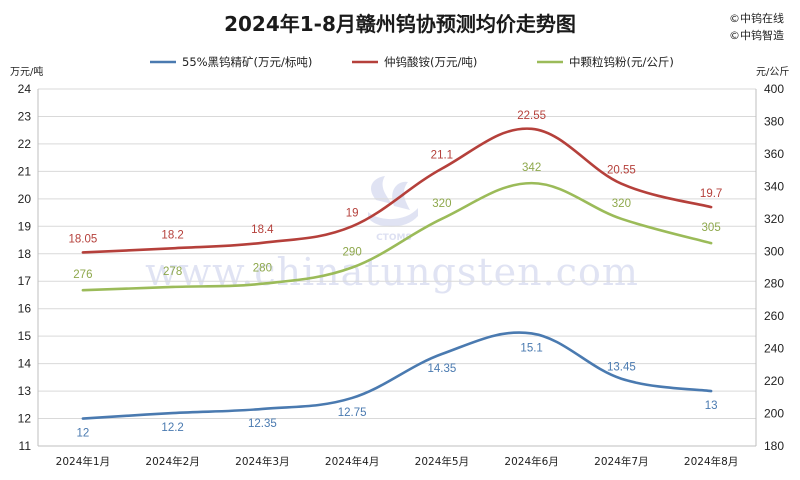 The image size is (800, 480). Describe the element at coordinates (621, 171) in the screenshot. I see `data-label: 20.55` at that location.